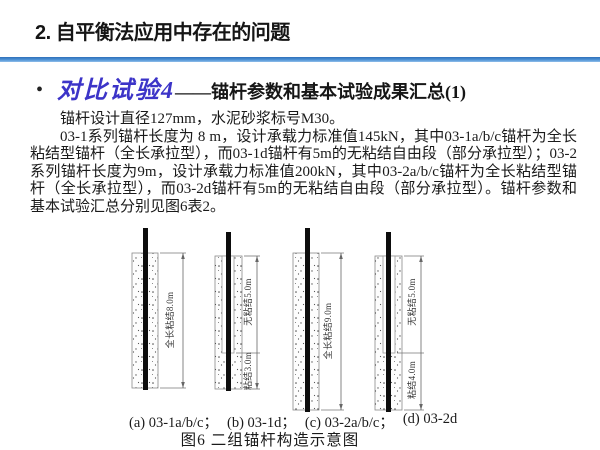 The width and height of the screenshot is (600, 450). I want to click on bullet-topic: 对比试验4, so click(116, 91).